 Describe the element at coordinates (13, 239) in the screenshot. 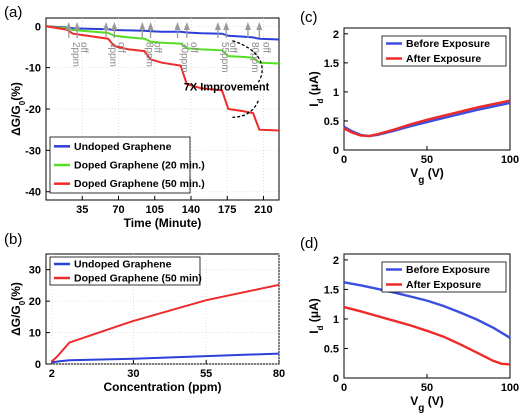

I see `panel-b-label: (b)` at that location.